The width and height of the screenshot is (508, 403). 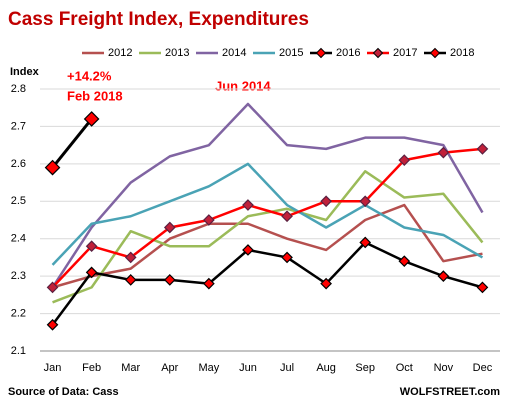 I want to click on legend-label: 2018, so click(x=462, y=53).